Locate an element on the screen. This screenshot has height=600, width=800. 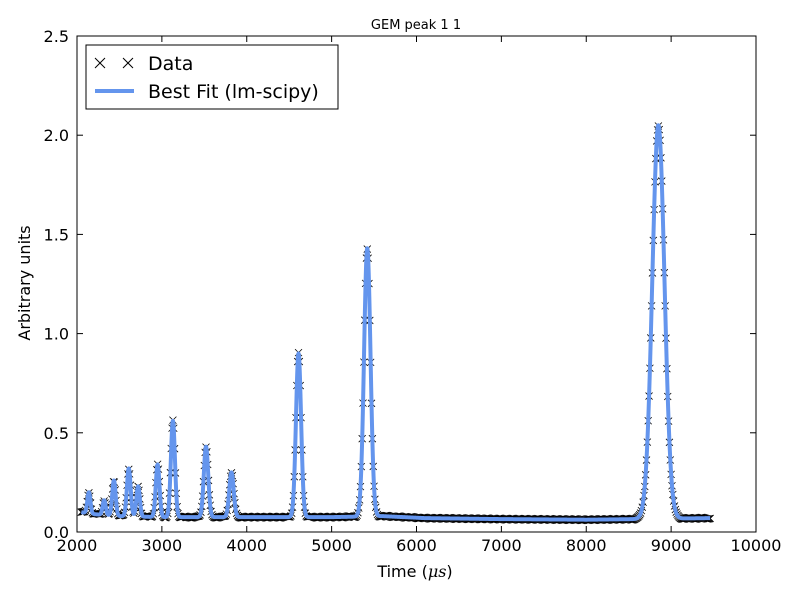
x-tick-label: 10000 is located at coordinates (756, 545).